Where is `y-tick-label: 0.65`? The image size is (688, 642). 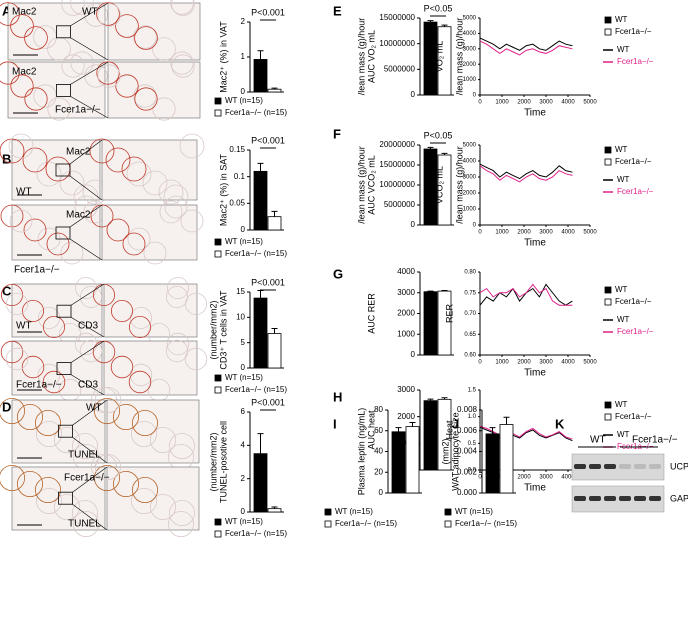 y-tick-label: 0.65 is located at coordinates (470, 335).